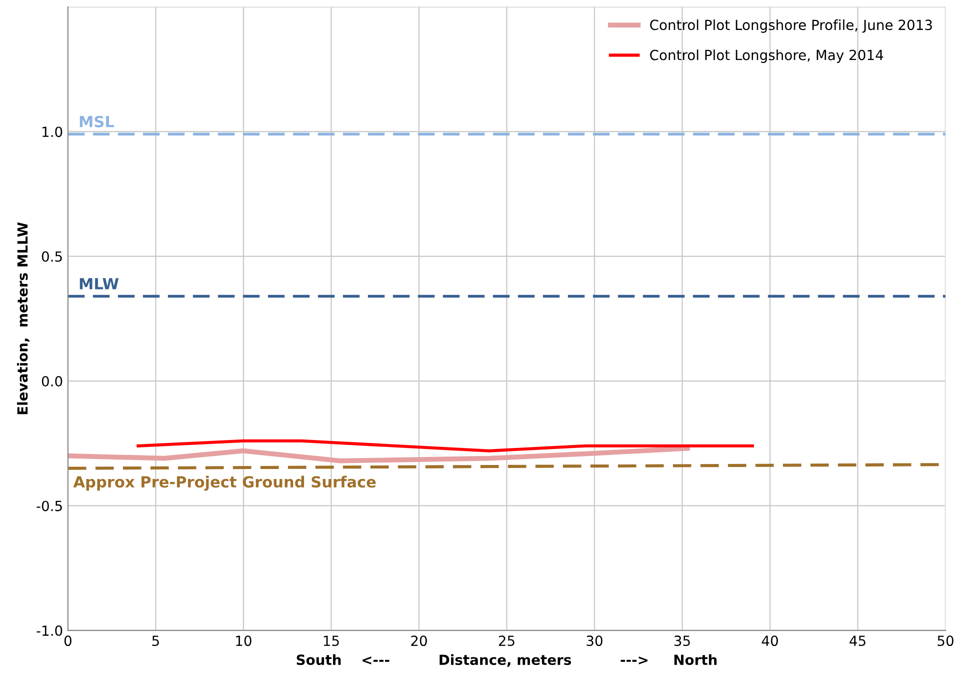  What do you see at coordinates (23, 318) in the screenshot?
I see `y-axis-title: Elevation, meters MLLW` at bounding box center [23, 318].